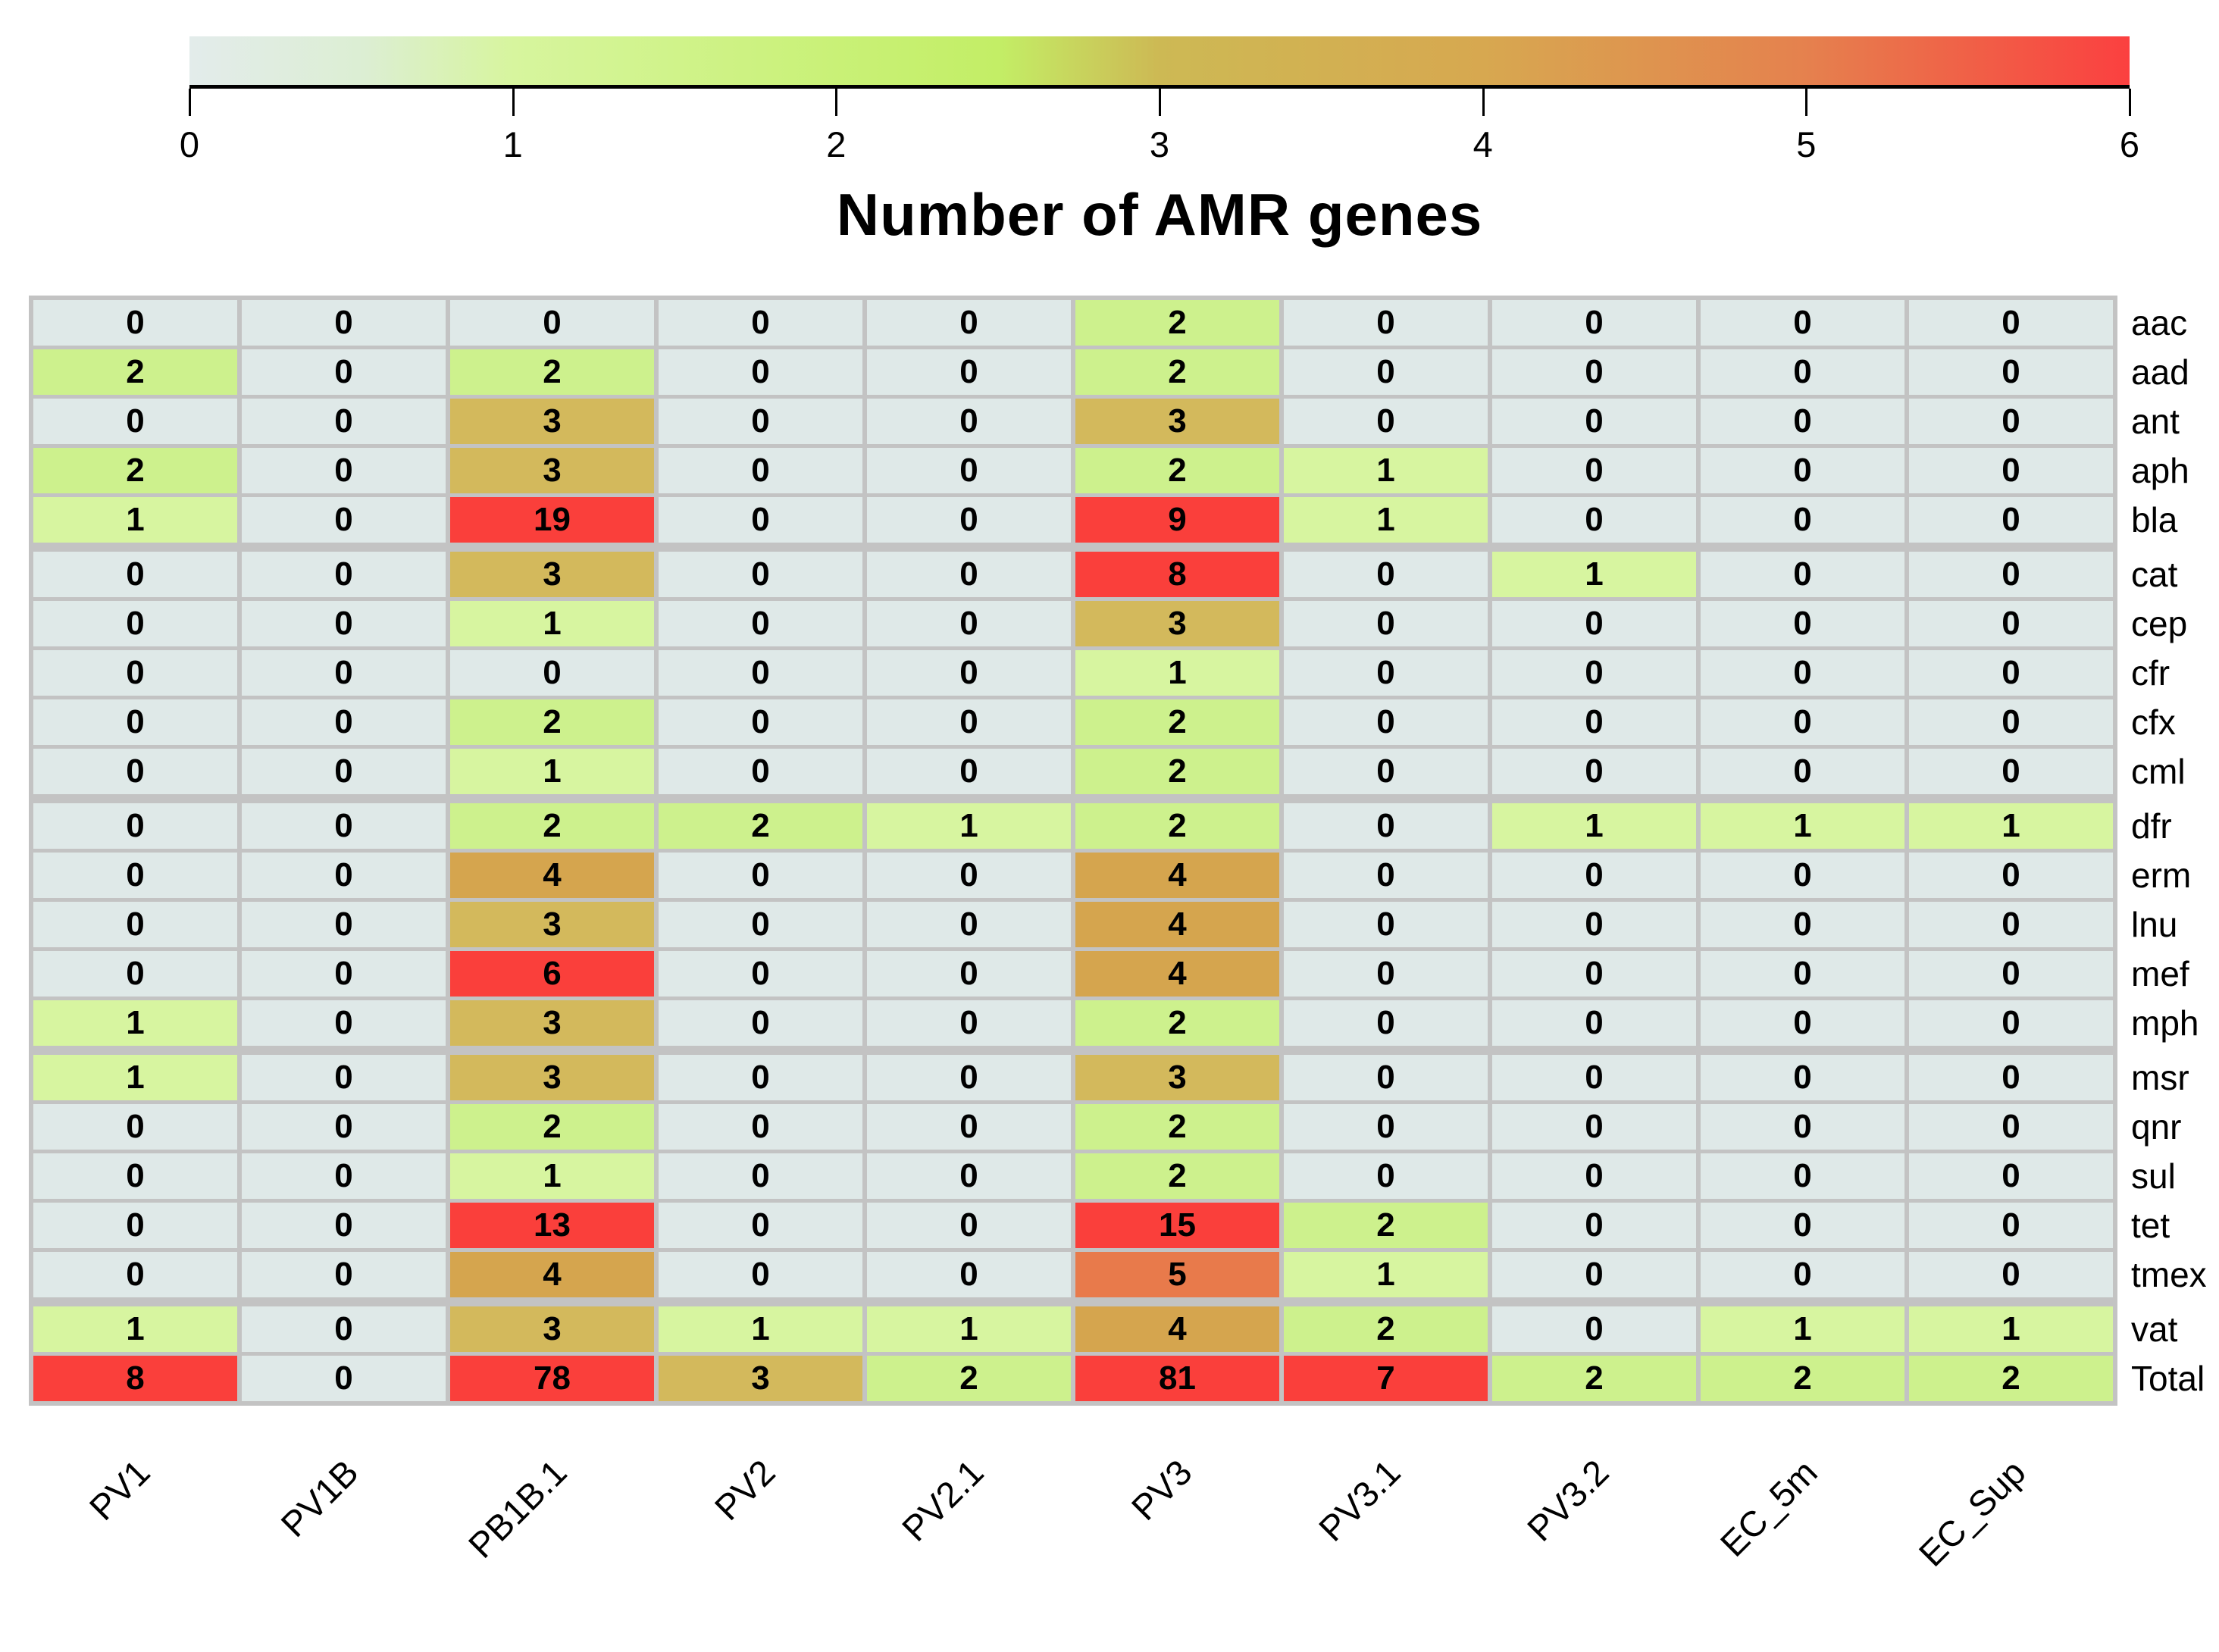 This screenshot has height=1652, width=2219. I want to click on heatmap-cell: 81, so click(1177, 1378).